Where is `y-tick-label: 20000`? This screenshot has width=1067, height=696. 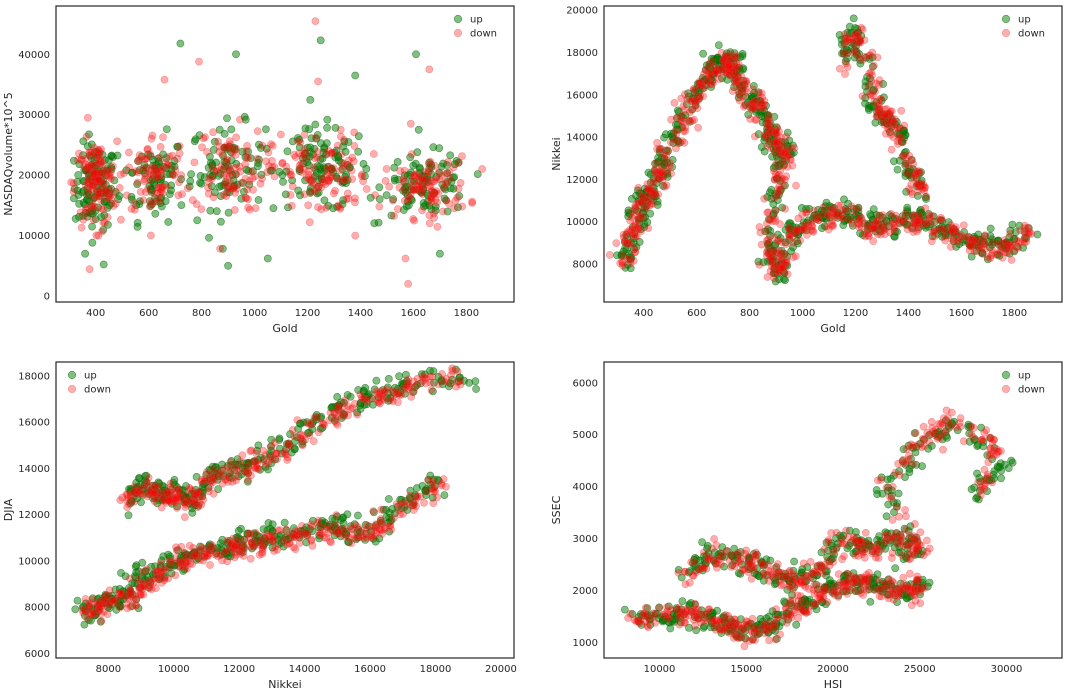 y-tick-label: 20000 is located at coordinates (582, 11).